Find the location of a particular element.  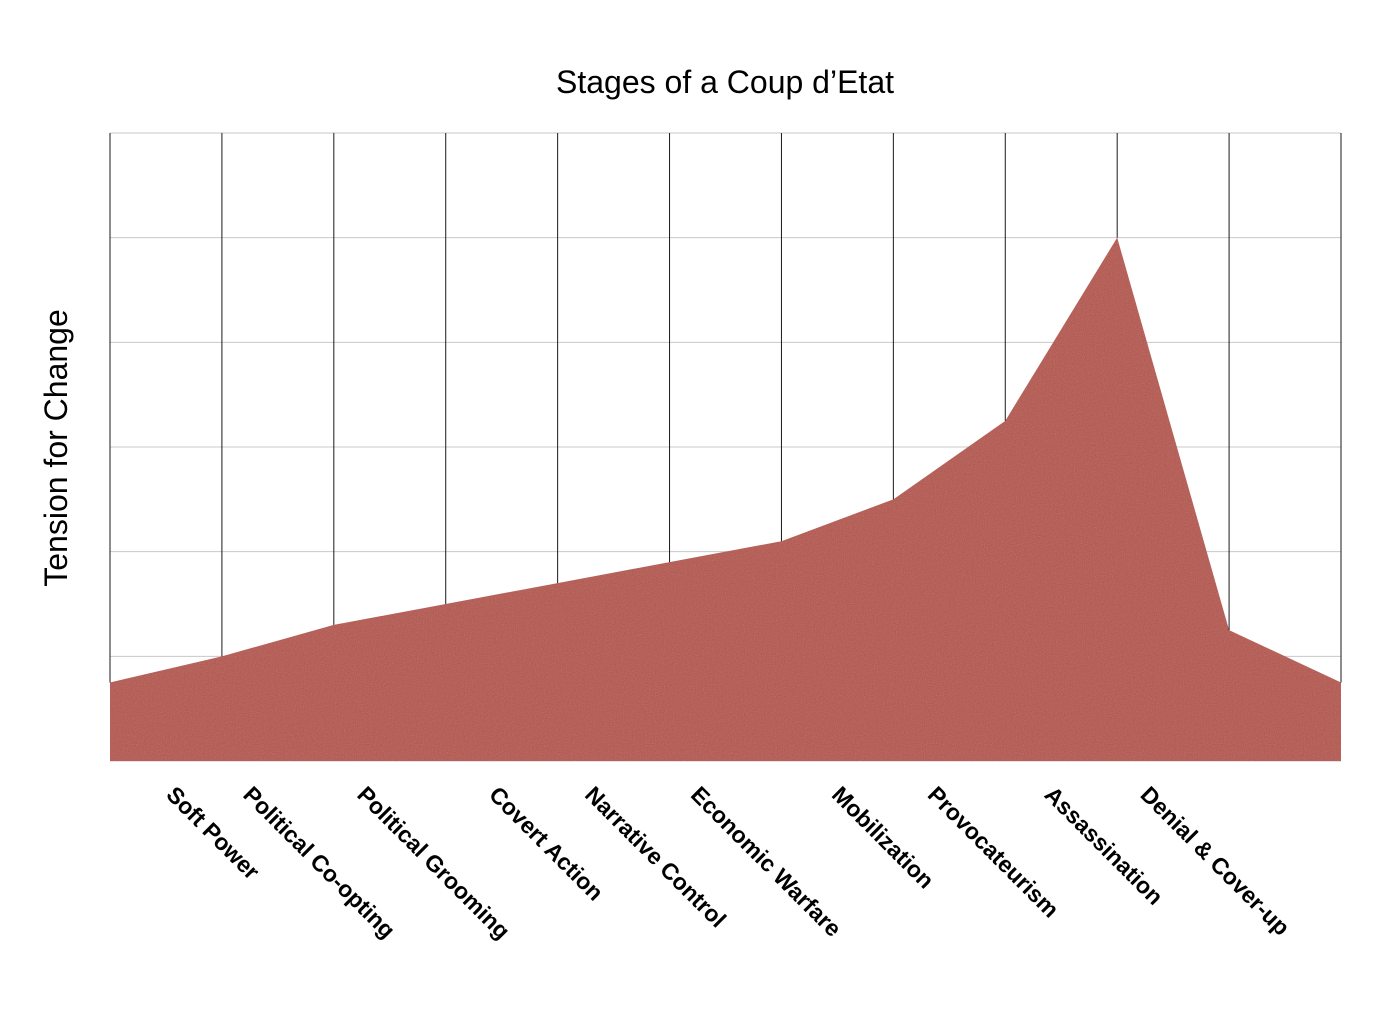

x-tick-label: Denial & Cover-up is located at coordinates (1215, 860).